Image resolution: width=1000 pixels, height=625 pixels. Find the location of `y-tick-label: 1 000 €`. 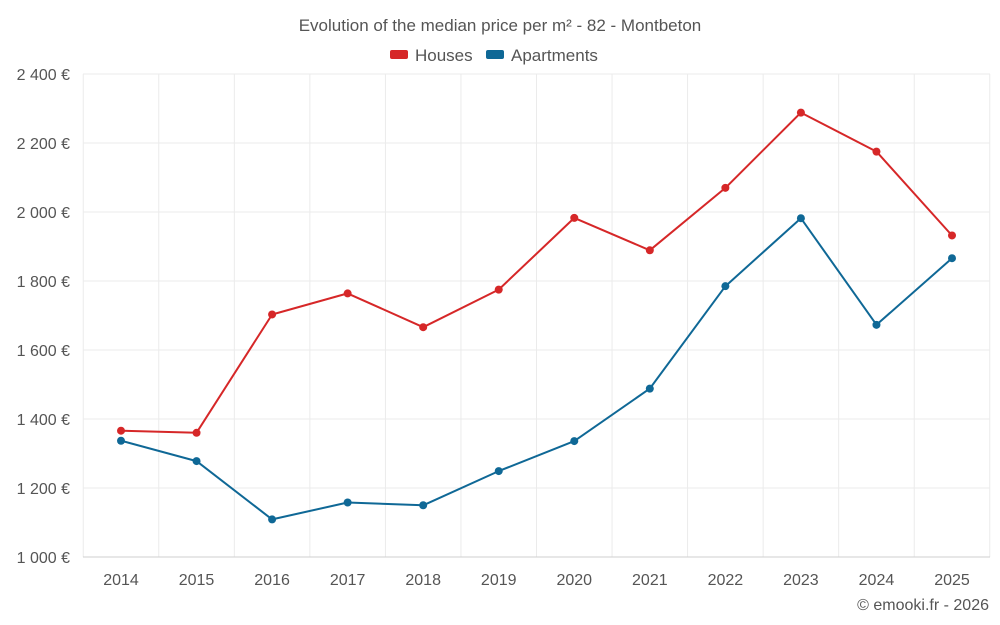

y-tick-label: 1 000 € is located at coordinates (43, 558).